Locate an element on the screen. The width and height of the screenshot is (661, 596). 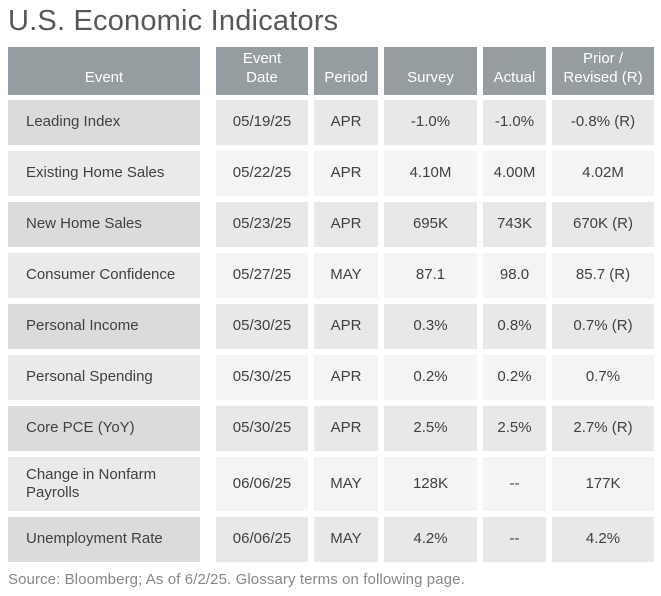
prior-cell: 2.7% (R) is located at coordinates (603, 428).